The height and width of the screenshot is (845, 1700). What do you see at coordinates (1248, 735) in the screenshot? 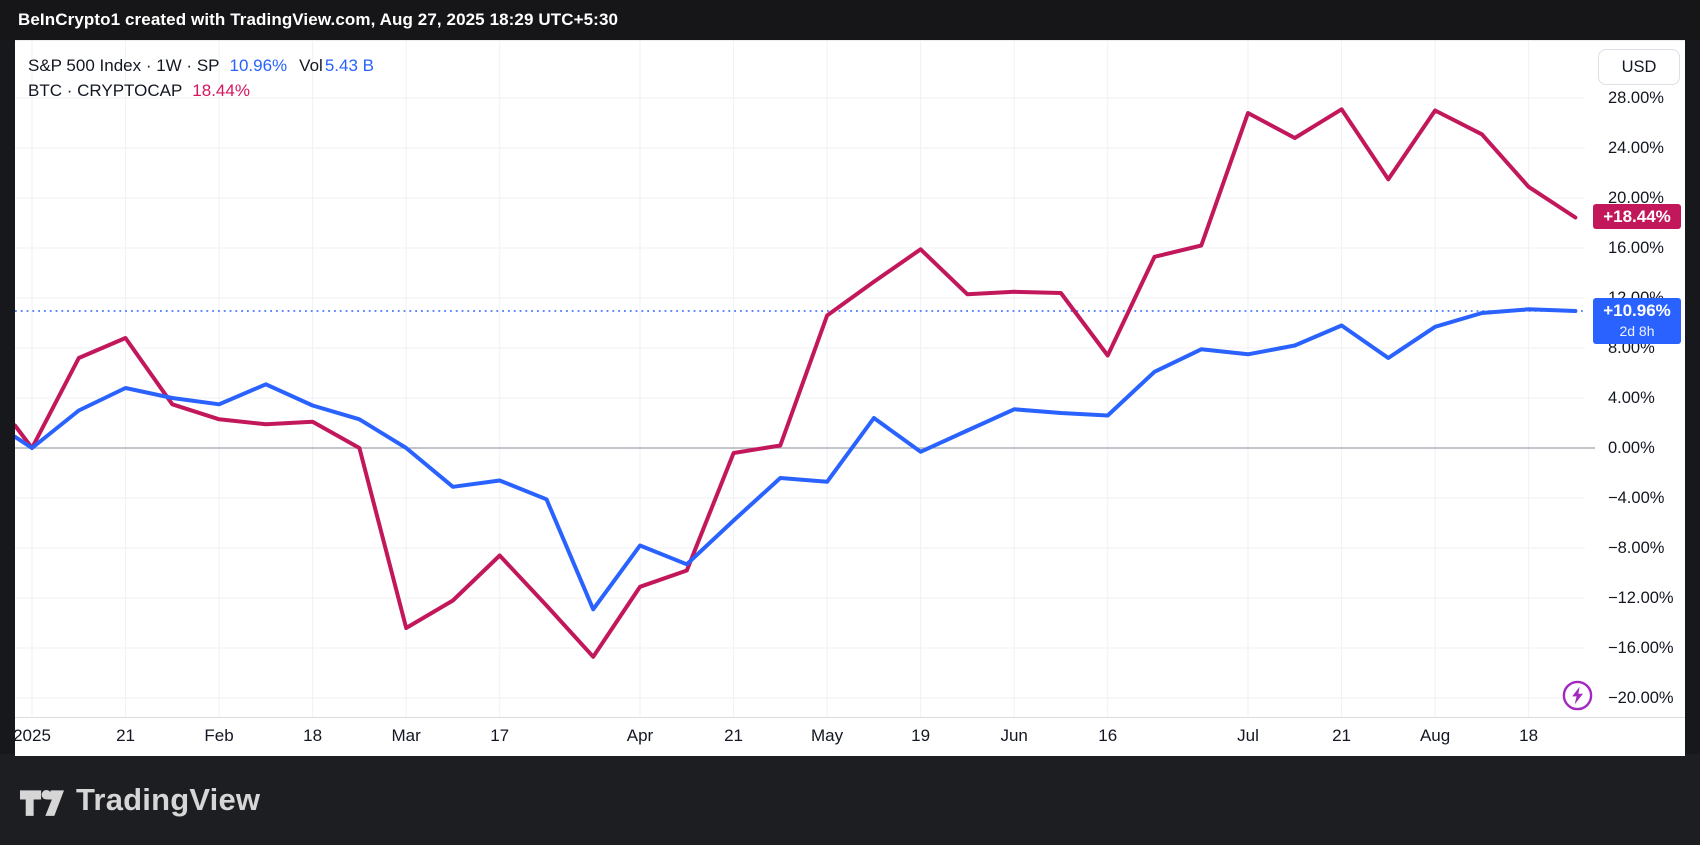
I see `time-axis-tick: Jul` at bounding box center [1248, 735].